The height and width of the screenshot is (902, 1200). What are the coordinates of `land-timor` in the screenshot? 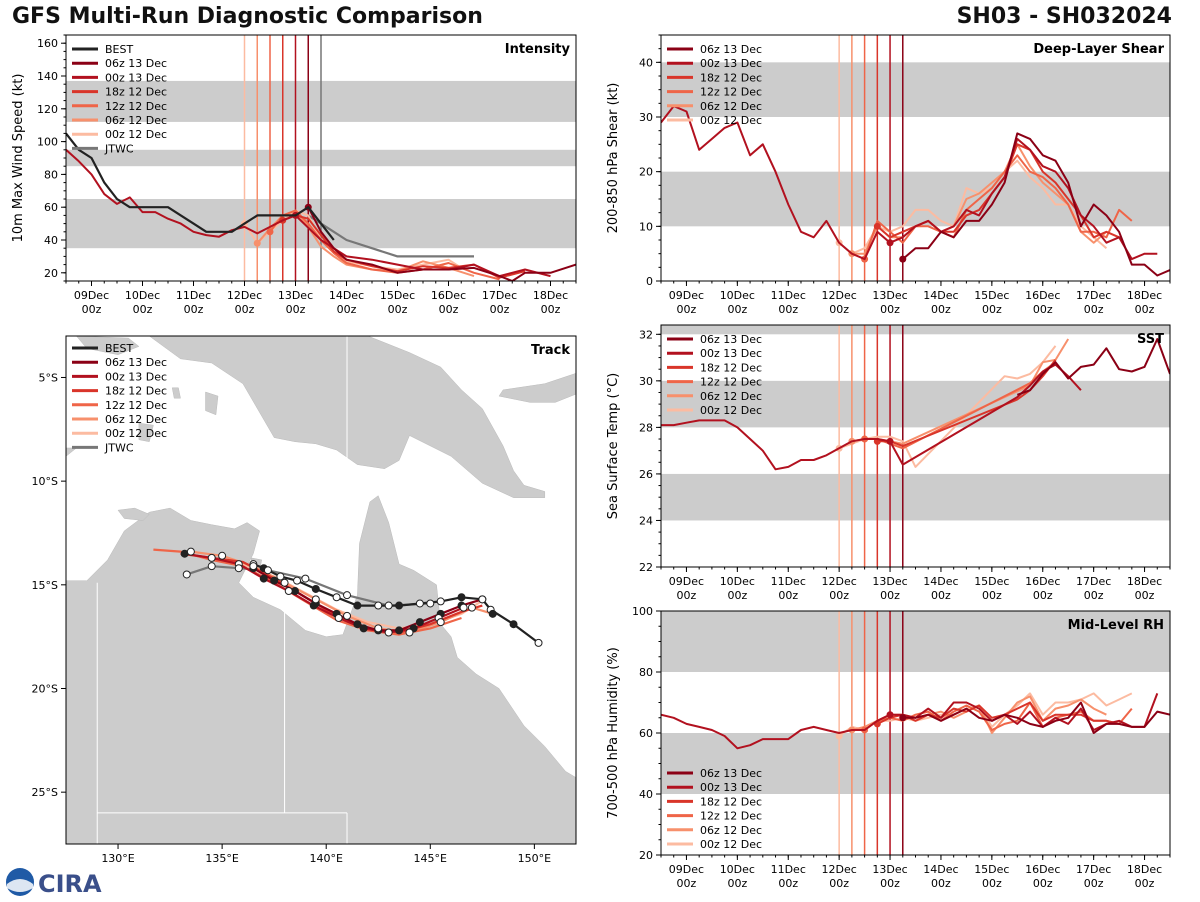 It's located at (72, 452).